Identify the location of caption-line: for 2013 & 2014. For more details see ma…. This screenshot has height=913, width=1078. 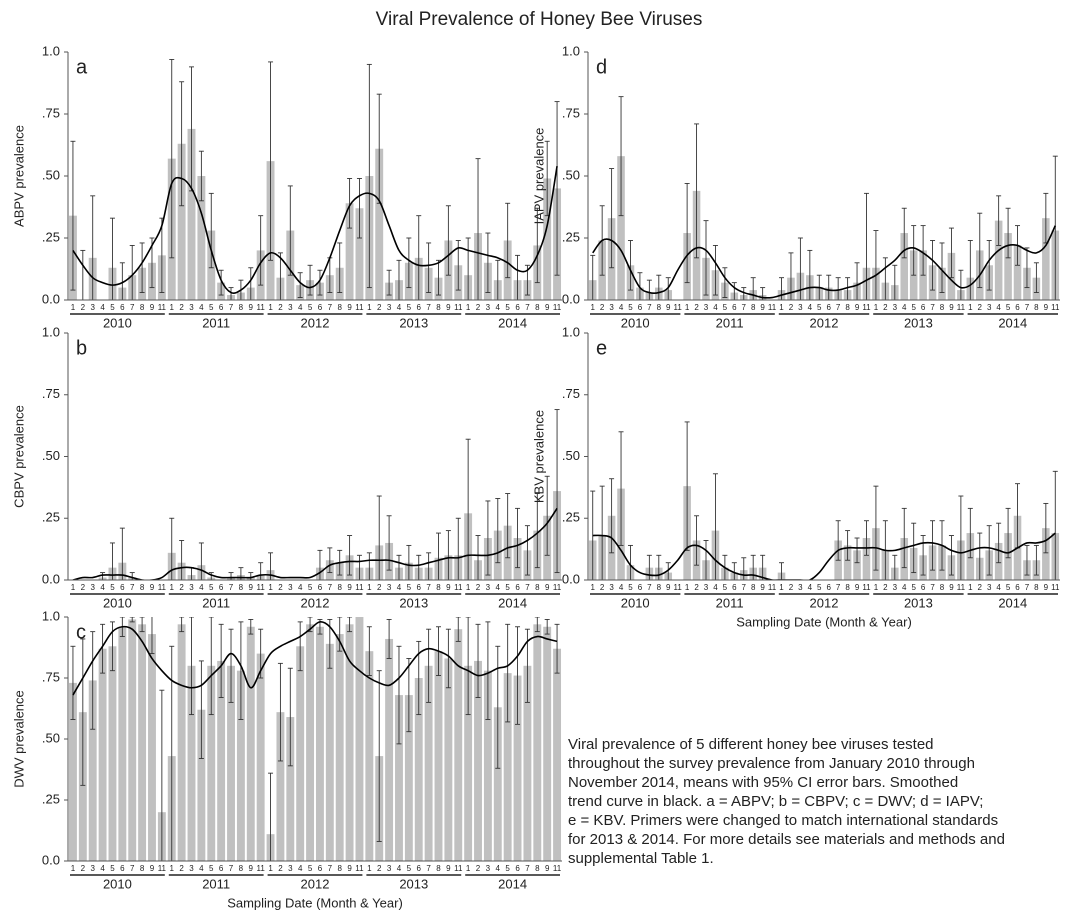
(786, 839).